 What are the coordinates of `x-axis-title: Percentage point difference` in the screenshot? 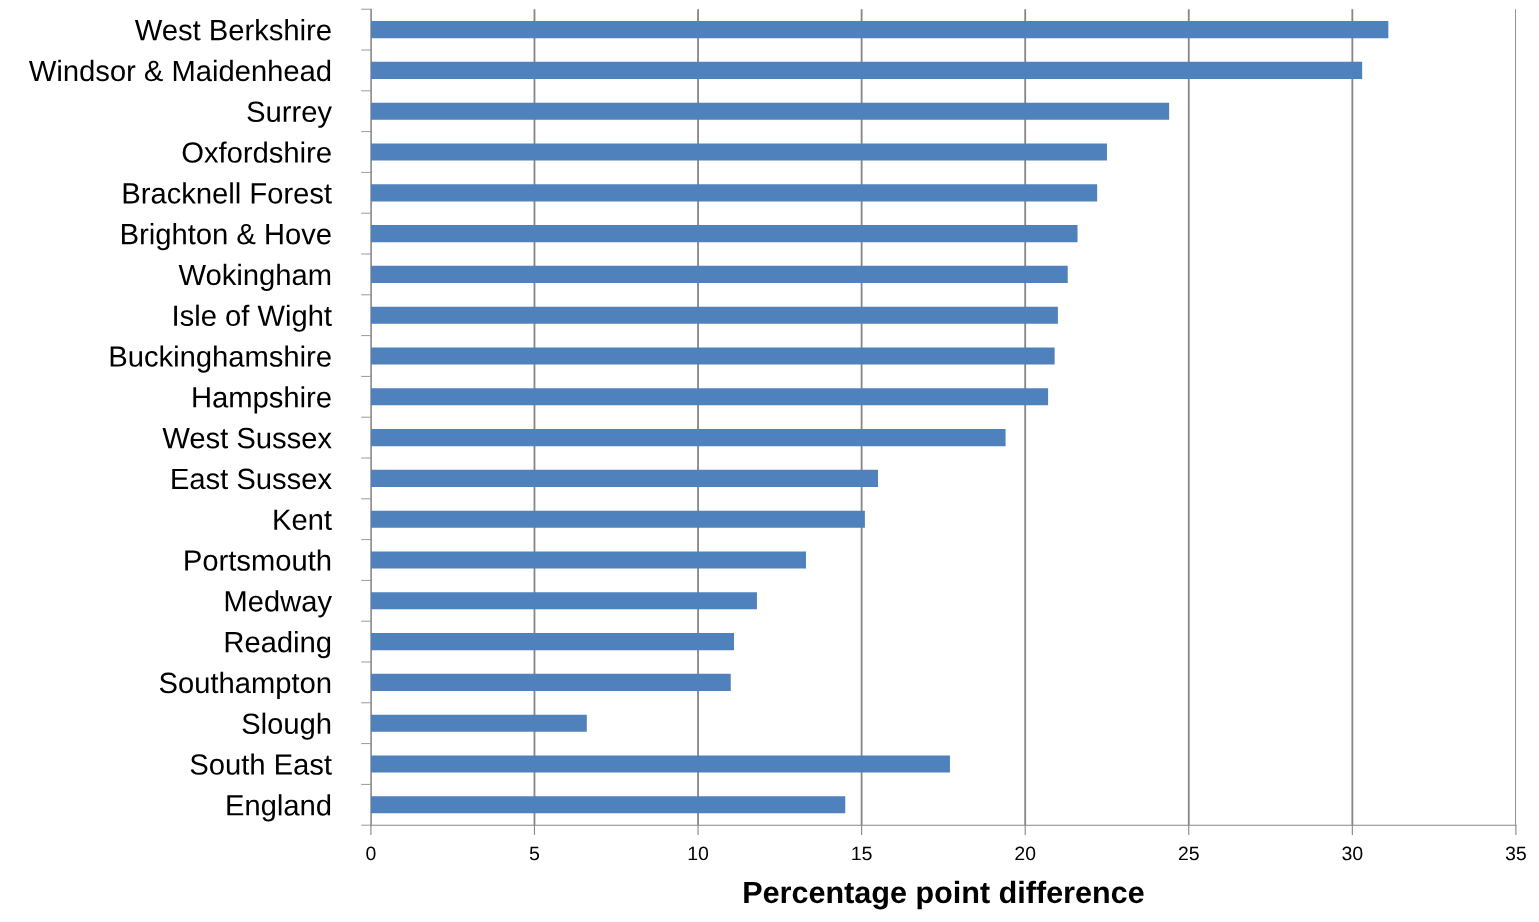 It's located at (944, 895).